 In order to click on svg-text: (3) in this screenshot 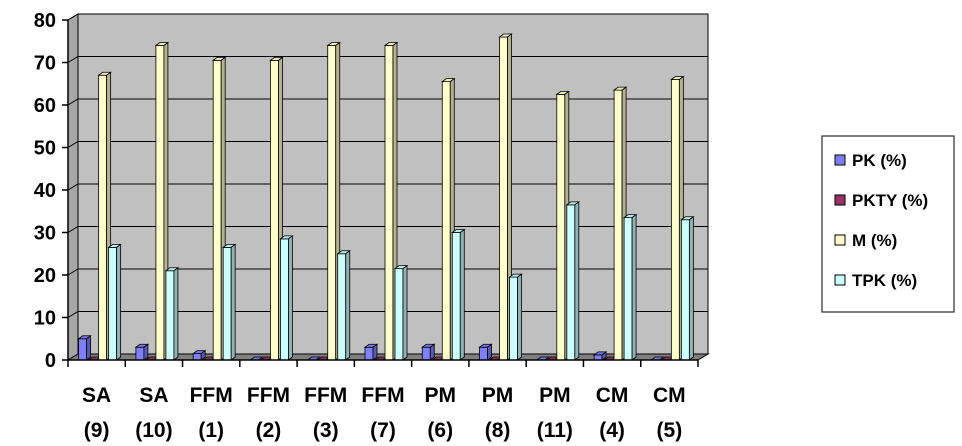, I will do `click(326, 430)`.